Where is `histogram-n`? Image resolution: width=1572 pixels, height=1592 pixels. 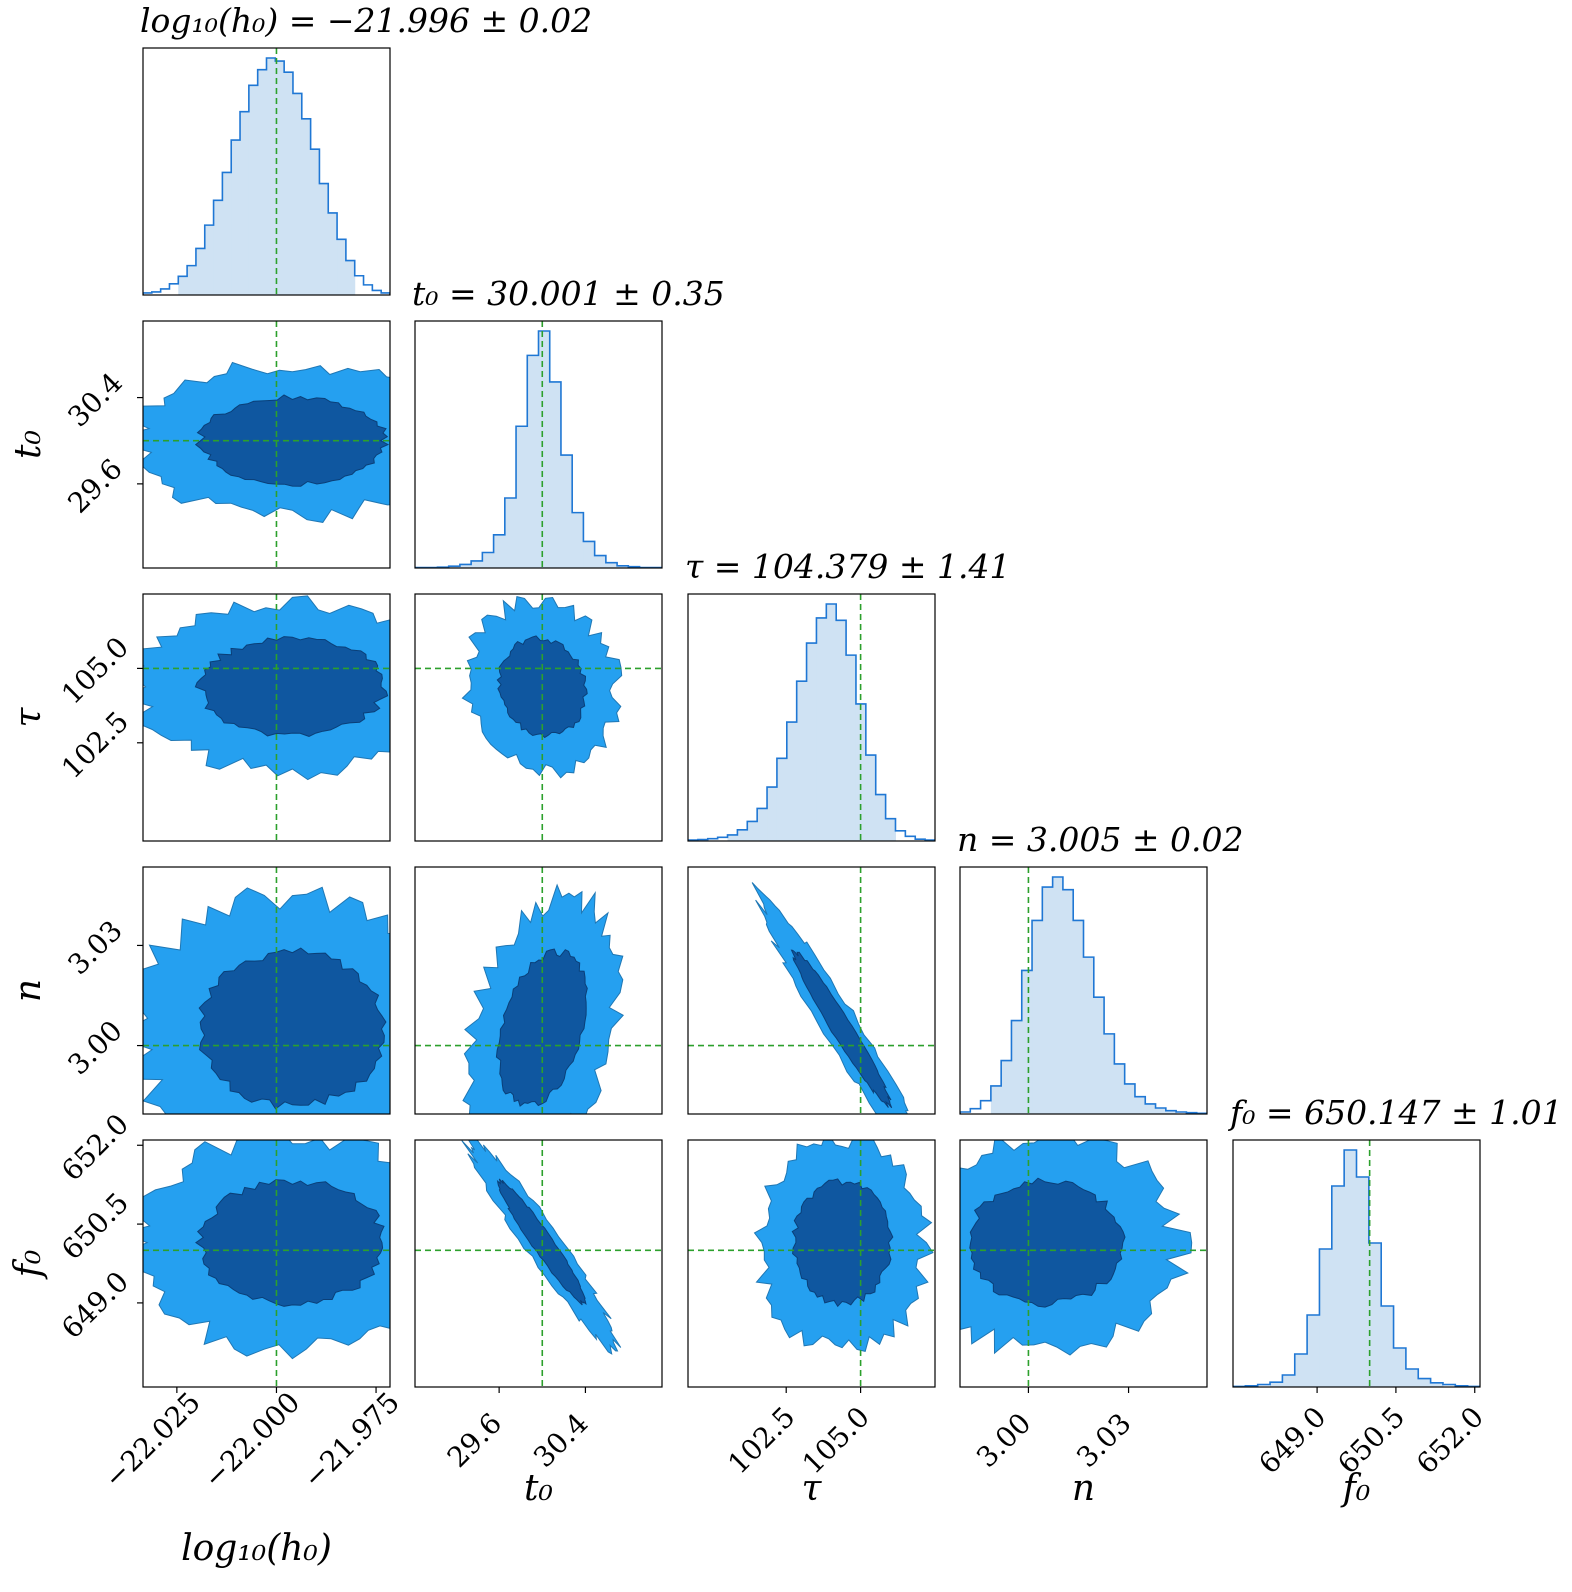 histogram-n is located at coordinates (1083, 990).